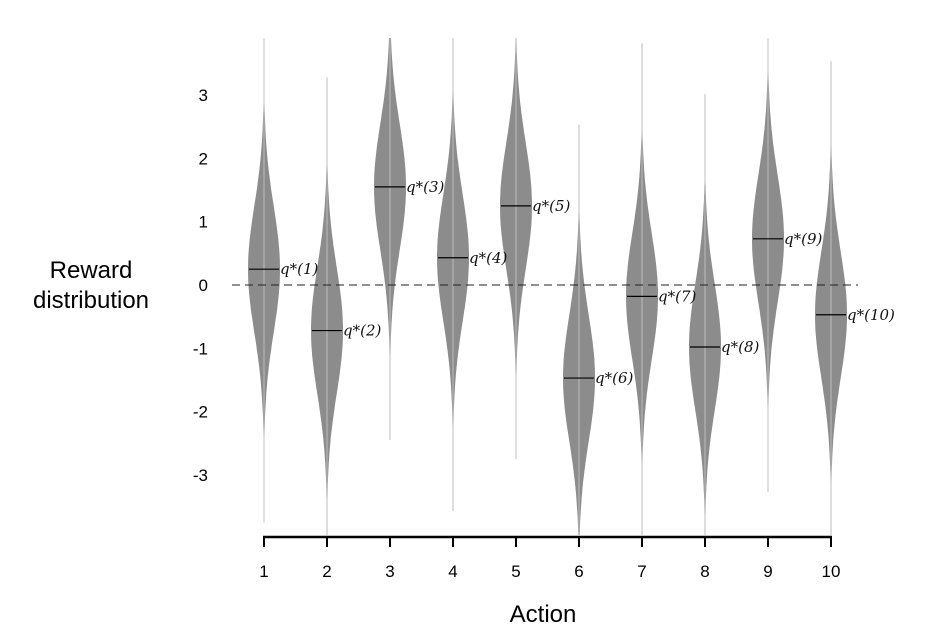 The image size is (941, 639). I want to click on mean-label-6: q*(6), so click(614, 378).